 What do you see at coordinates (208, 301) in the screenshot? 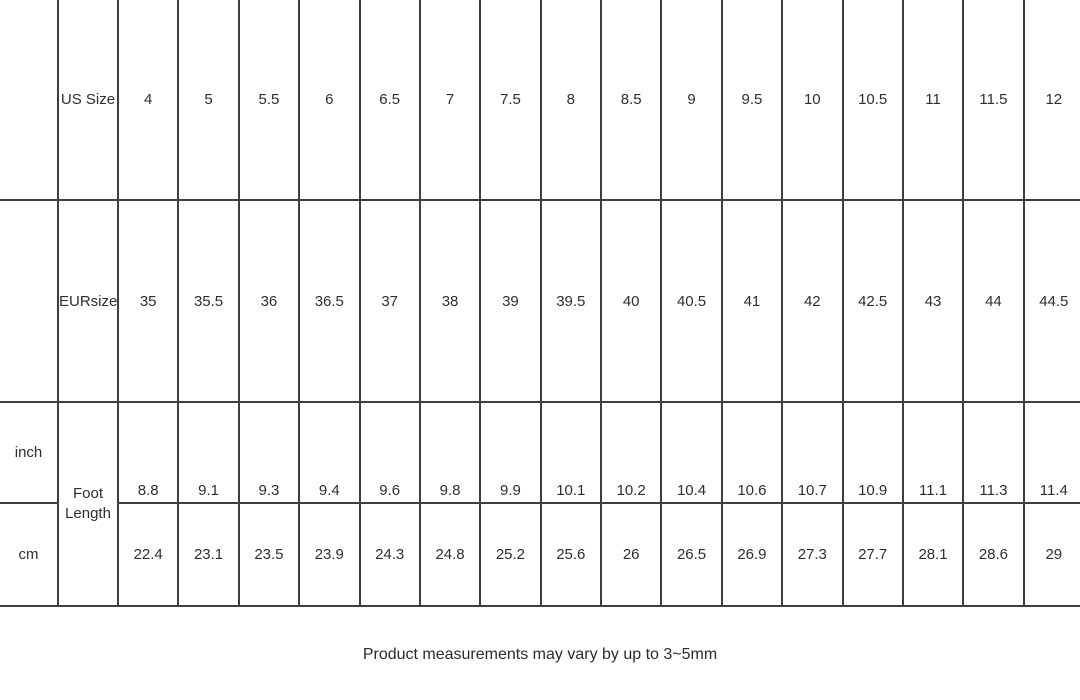
I see `eur-size-cell: 35.5` at bounding box center [208, 301].